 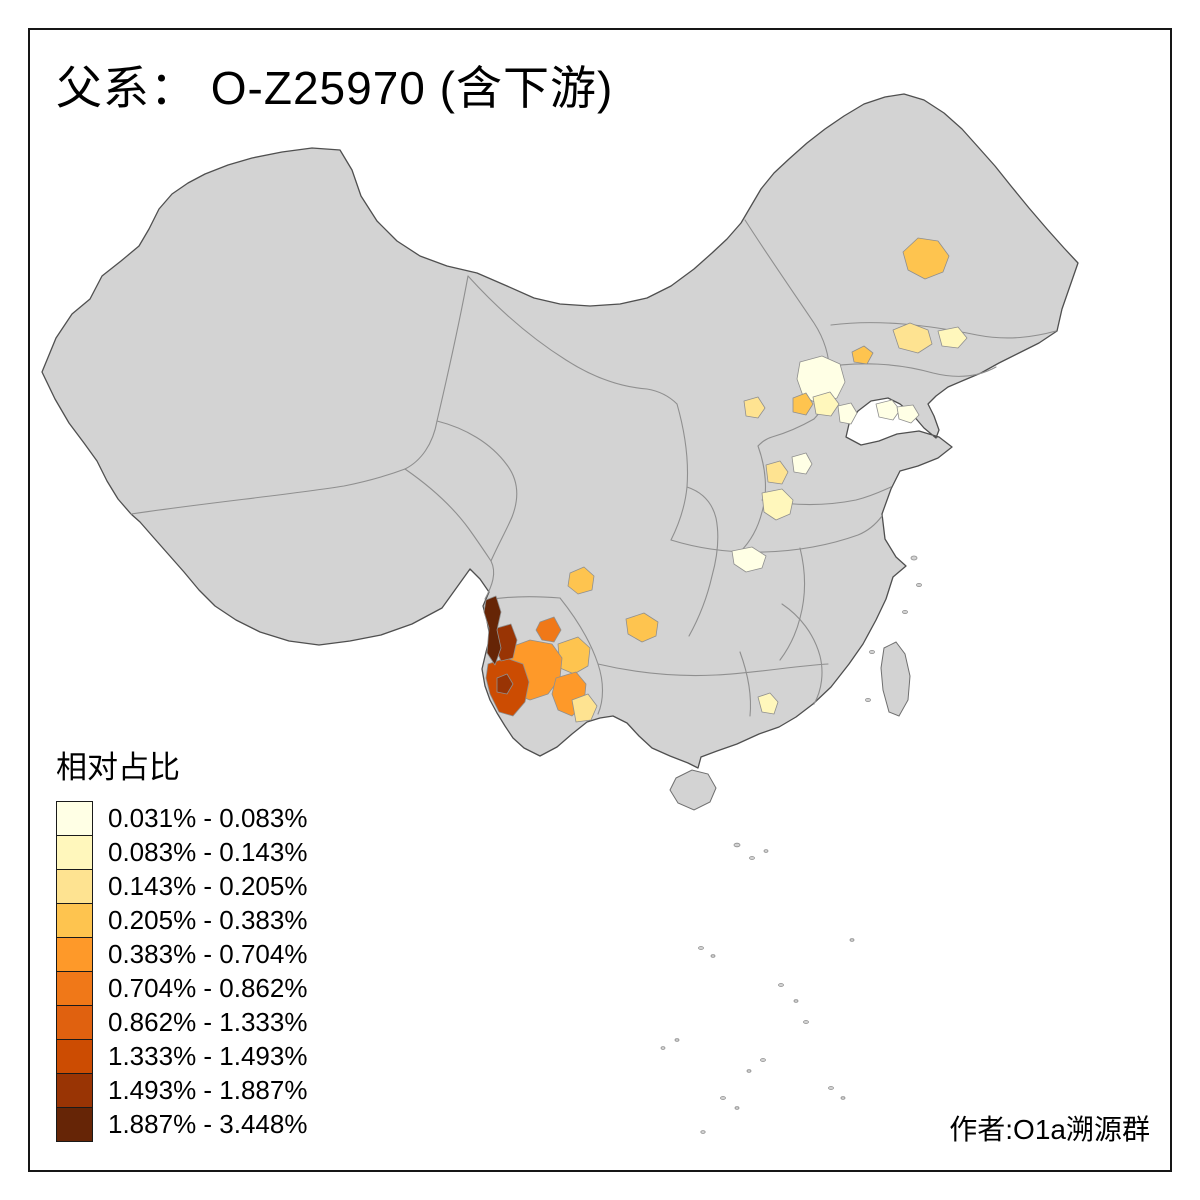 I want to click on legend-row: 0.031% - 0.083%, so click(x=181, y=818).